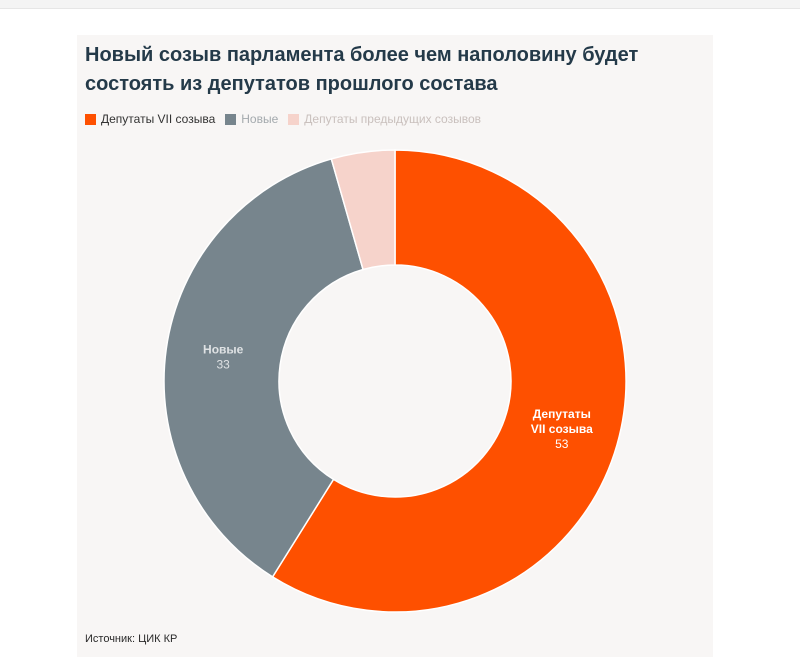  Describe the element at coordinates (294, 119) in the screenshot. I see `legend-swatch-previous` at that location.